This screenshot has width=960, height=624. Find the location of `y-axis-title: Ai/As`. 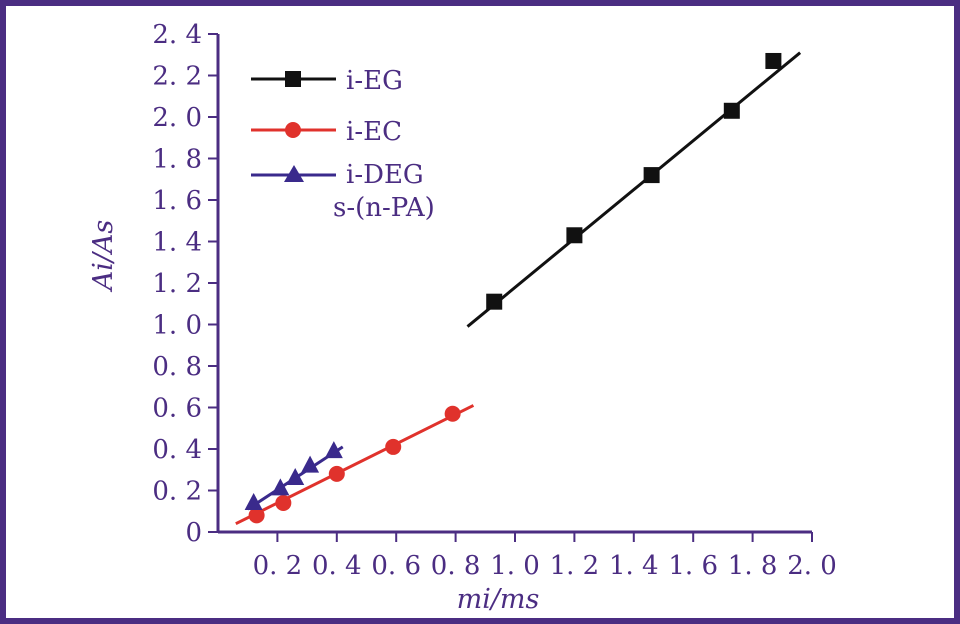

y-axis-title: Ai/As is located at coordinates (103, 257).